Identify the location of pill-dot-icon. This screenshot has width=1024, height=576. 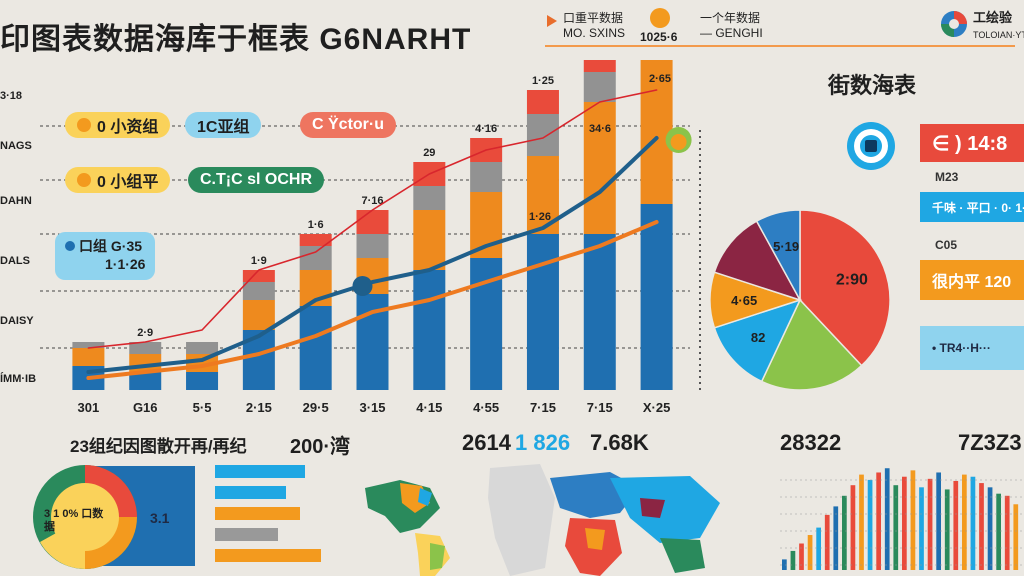
(70, 246).